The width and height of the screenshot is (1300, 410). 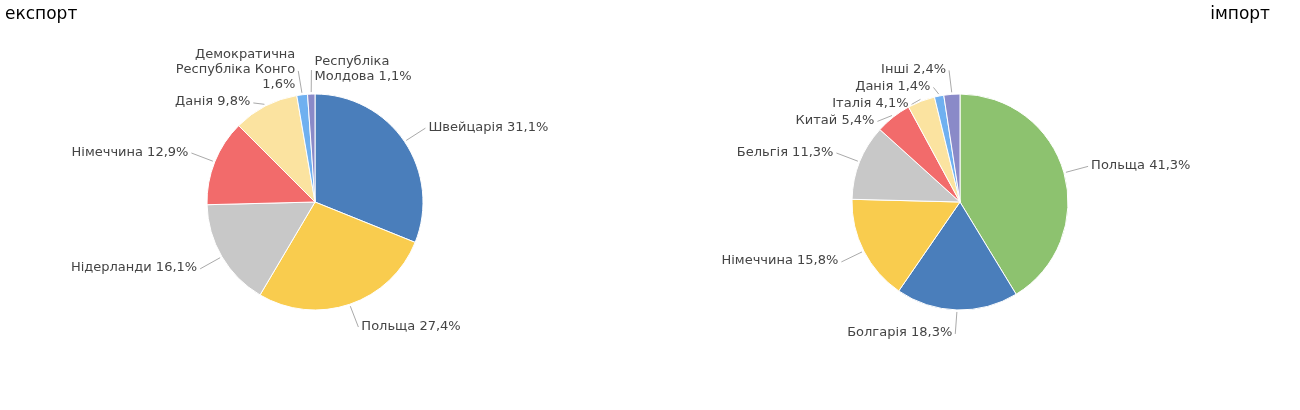 What do you see at coordinates (411, 325) in the screenshot?
I see `slice-label: Польща 27,4%` at bounding box center [411, 325].